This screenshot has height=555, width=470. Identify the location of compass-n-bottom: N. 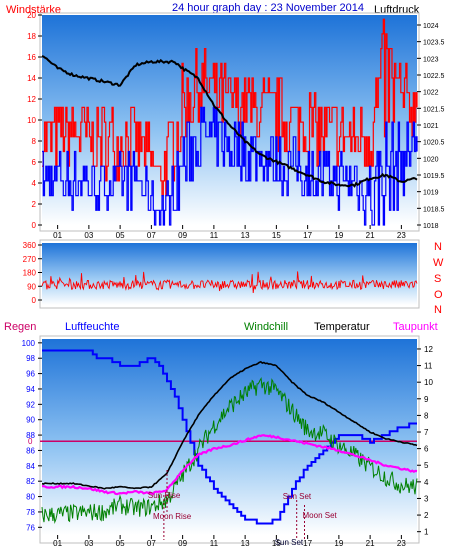
(438, 310).